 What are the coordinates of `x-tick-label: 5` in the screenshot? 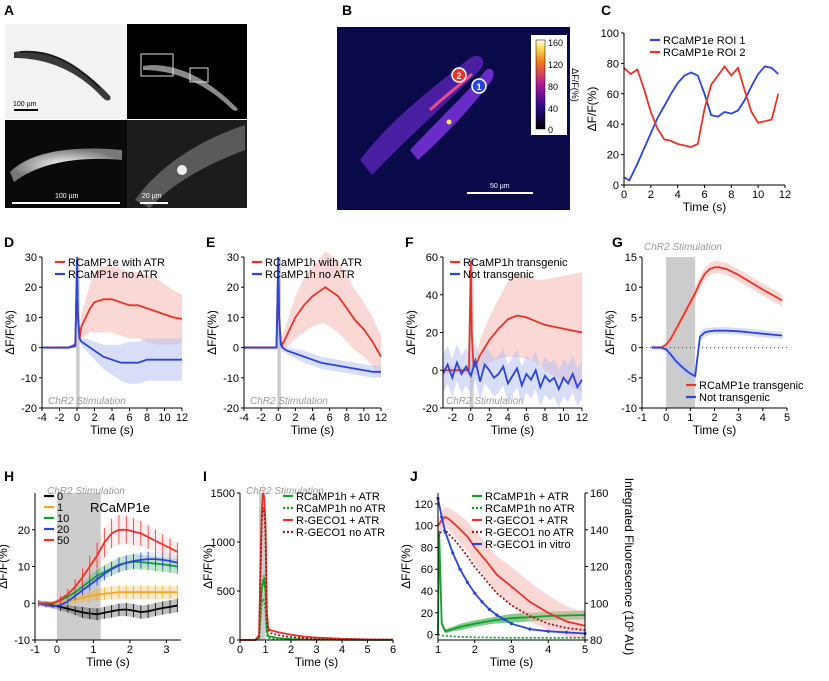 It's located at (367, 650).